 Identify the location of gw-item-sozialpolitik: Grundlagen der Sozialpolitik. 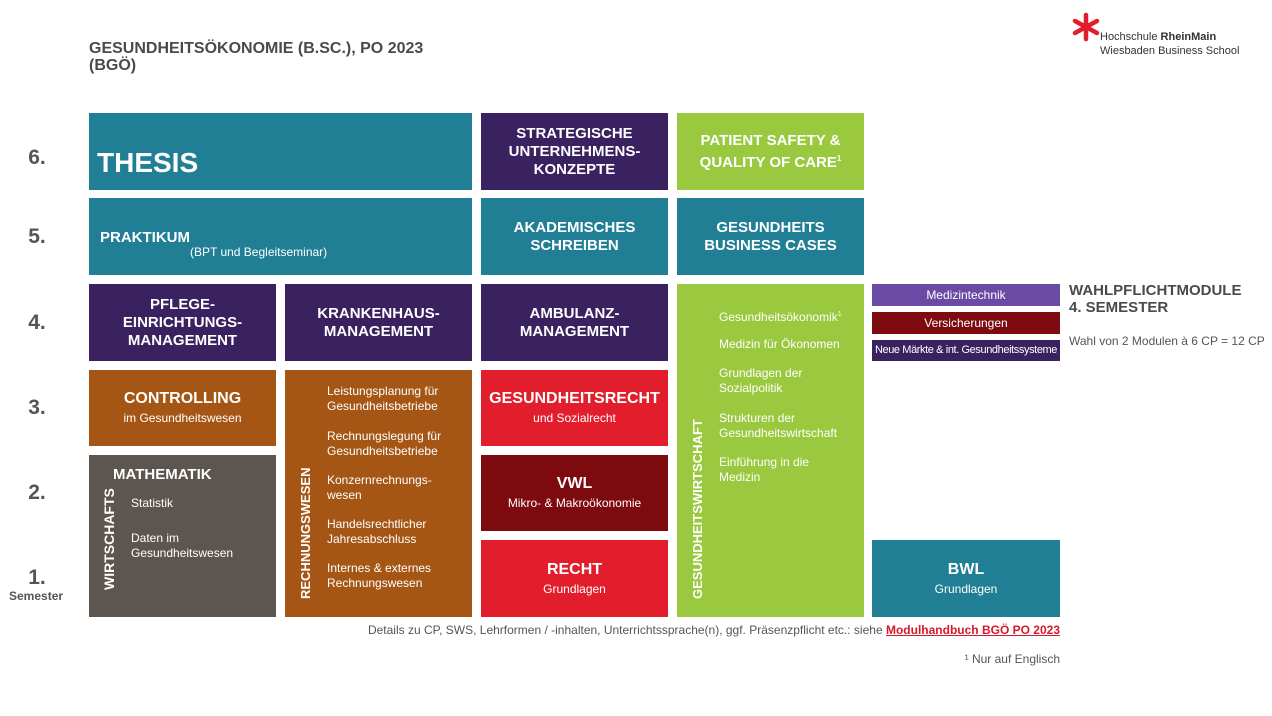
(761, 380).